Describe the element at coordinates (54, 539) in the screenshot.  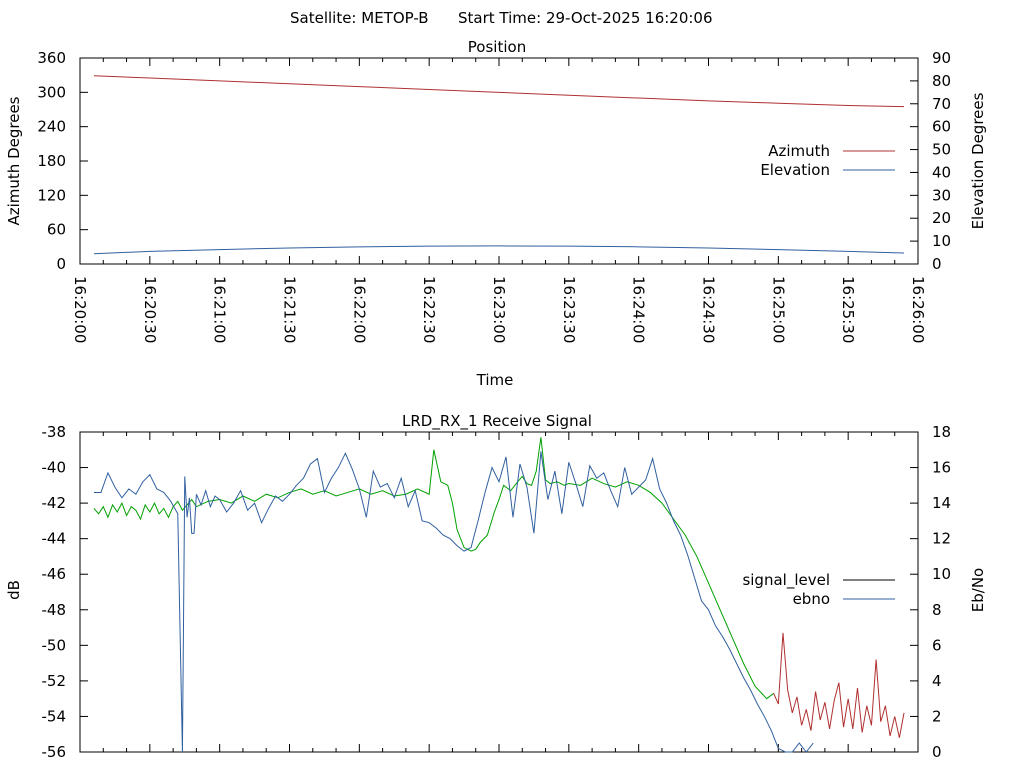
I see `y-tick-label: -44` at that location.